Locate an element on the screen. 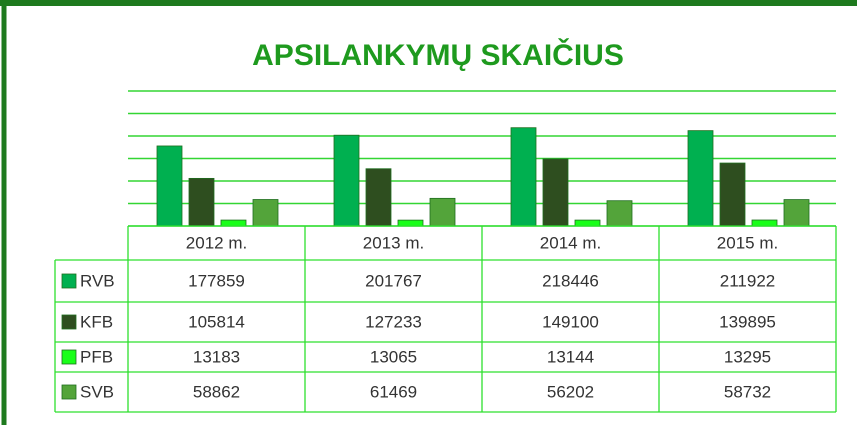  table-value: 149100 is located at coordinates (570, 321).